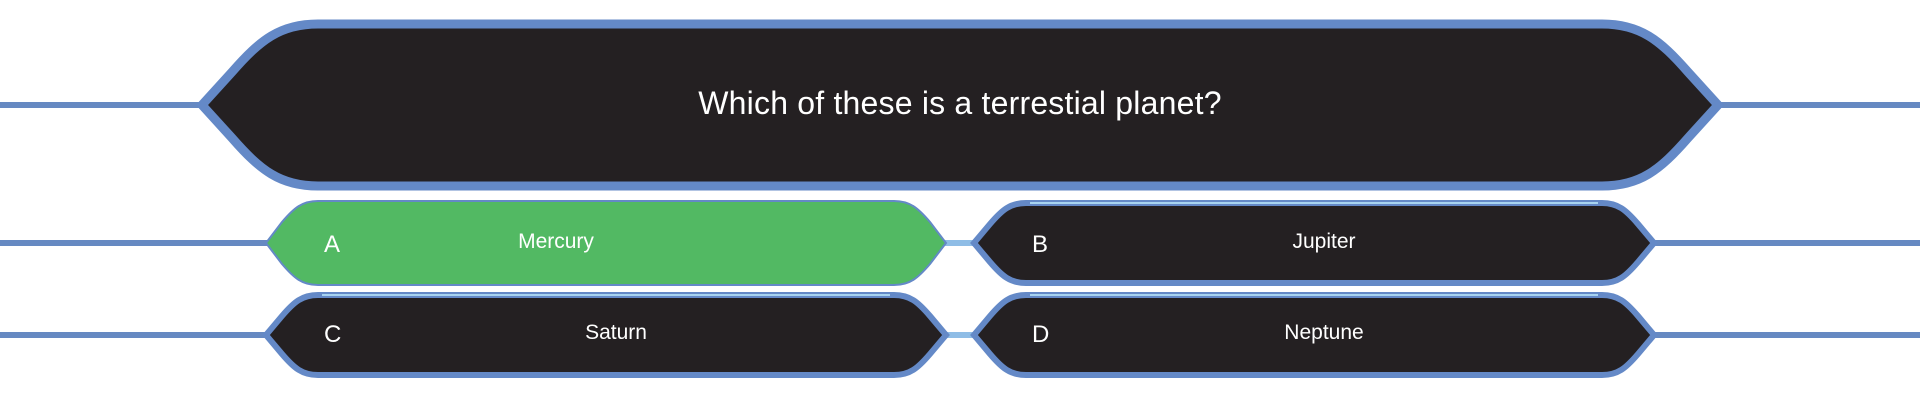 The image size is (1920, 400). I want to click on answer-c-letter: C, so click(333, 334).